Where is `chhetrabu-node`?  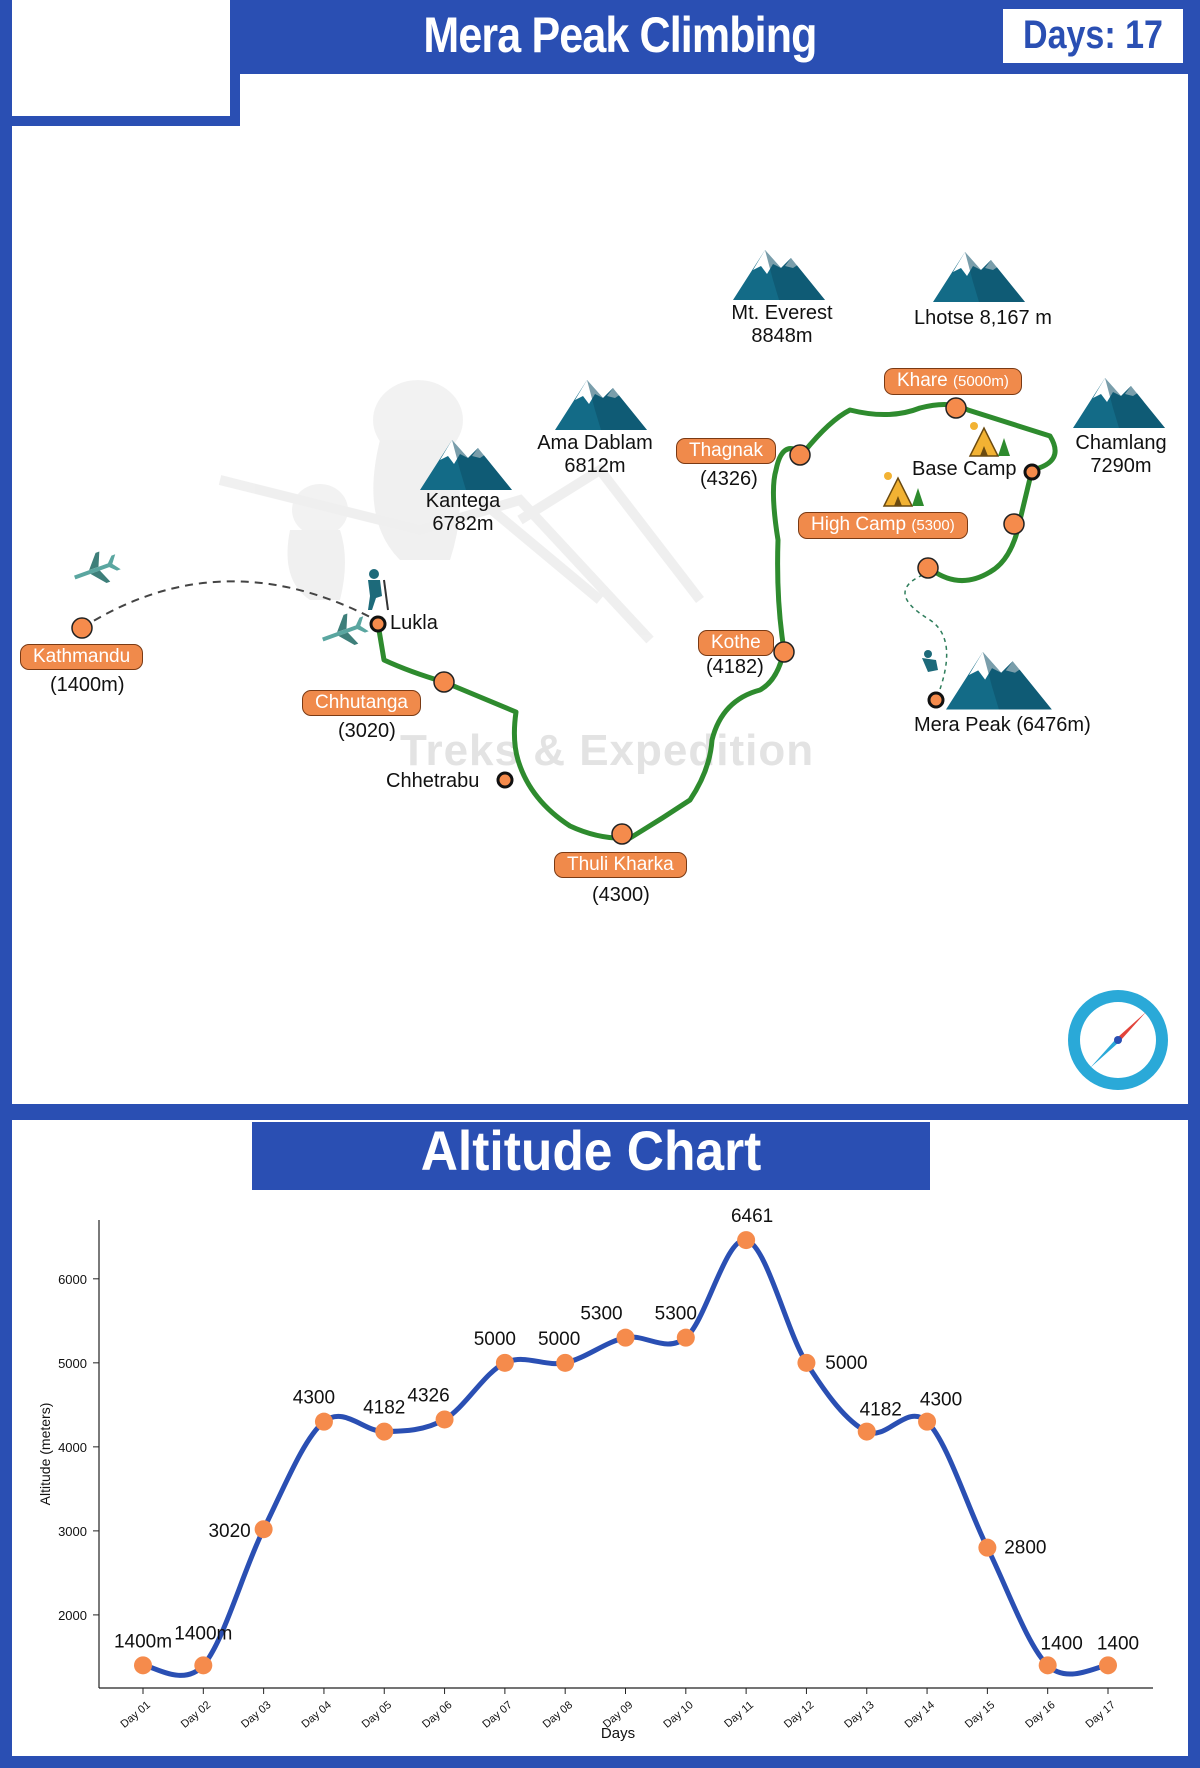
chhetrabu-node is located at coordinates (505, 780).